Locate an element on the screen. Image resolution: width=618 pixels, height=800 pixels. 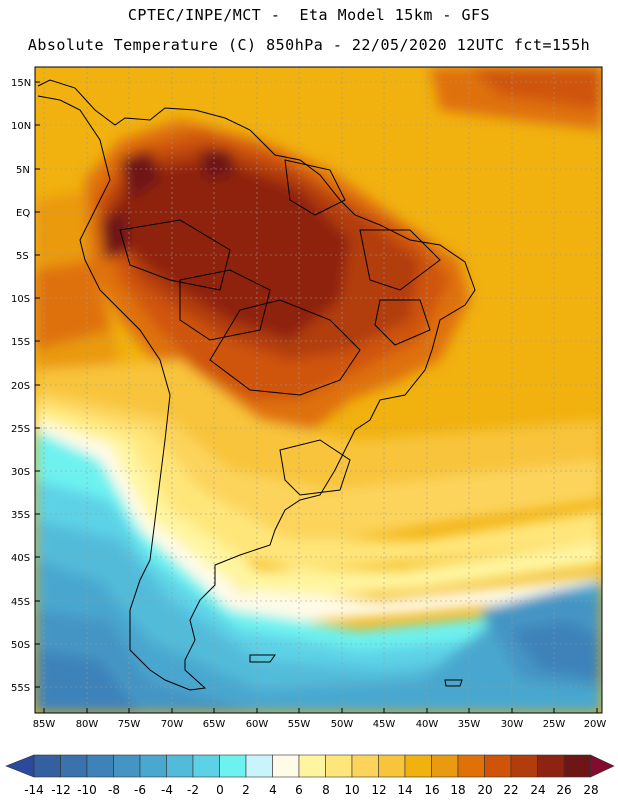
lat-label-5s: 5S is located at coordinates (22, 256).